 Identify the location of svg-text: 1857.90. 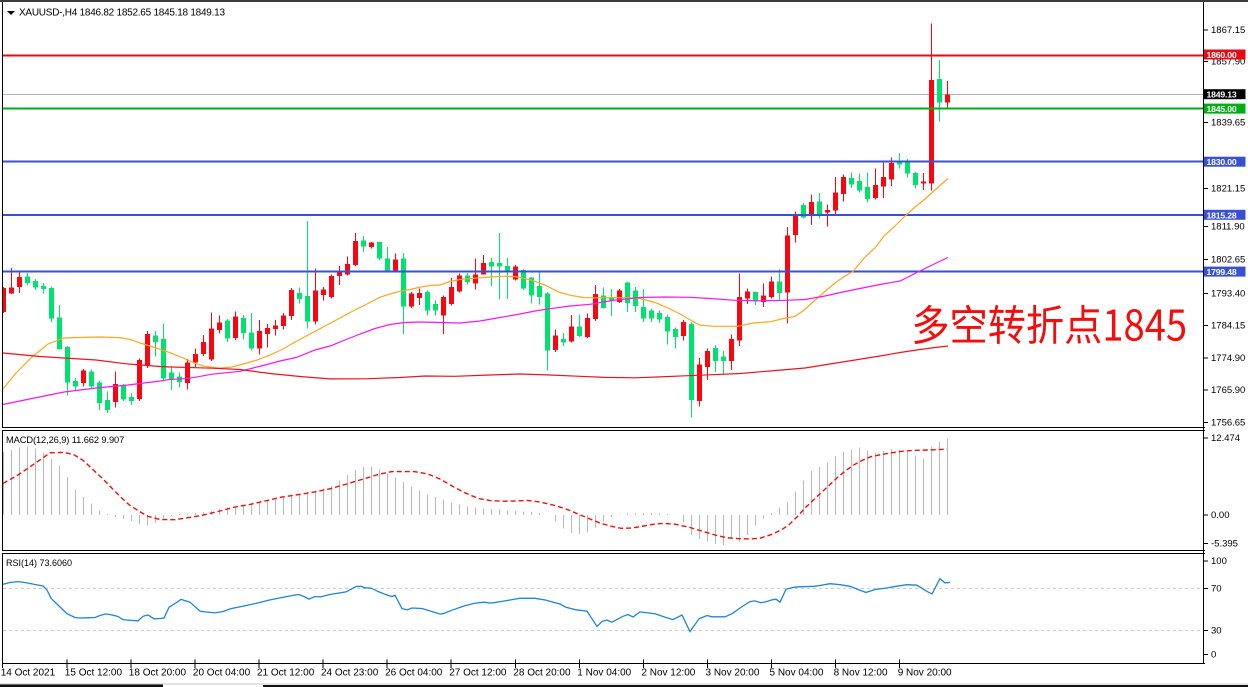
(1228, 62).